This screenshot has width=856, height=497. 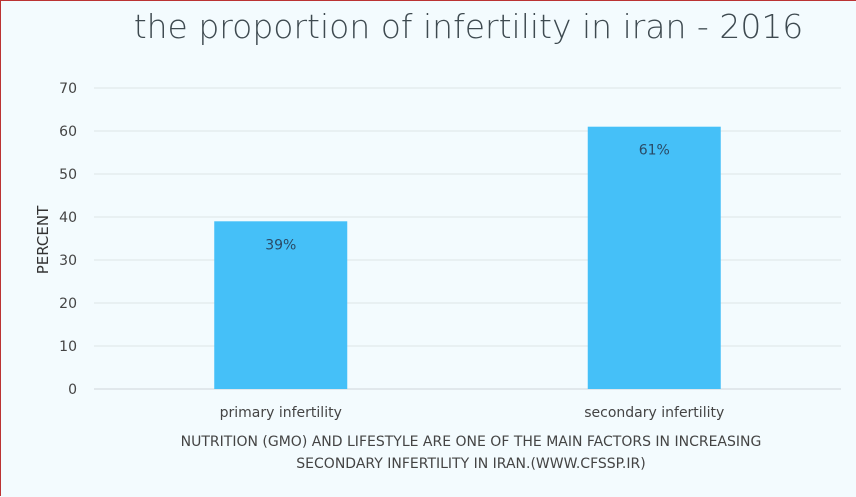 I want to click on y-tick-label: 70, so click(x=68, y=89).